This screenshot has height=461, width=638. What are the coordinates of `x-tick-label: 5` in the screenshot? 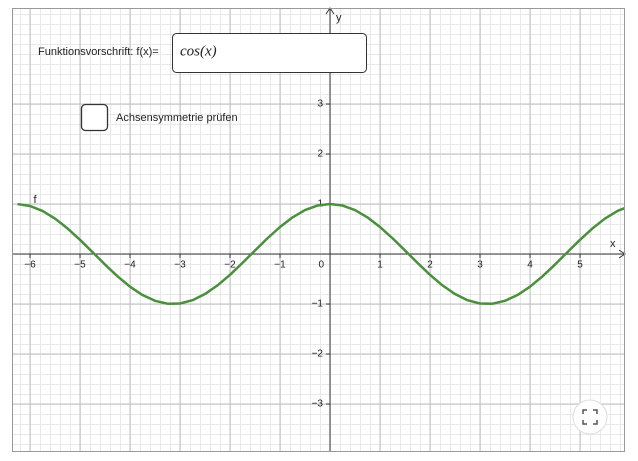 It's located at (580, 265).